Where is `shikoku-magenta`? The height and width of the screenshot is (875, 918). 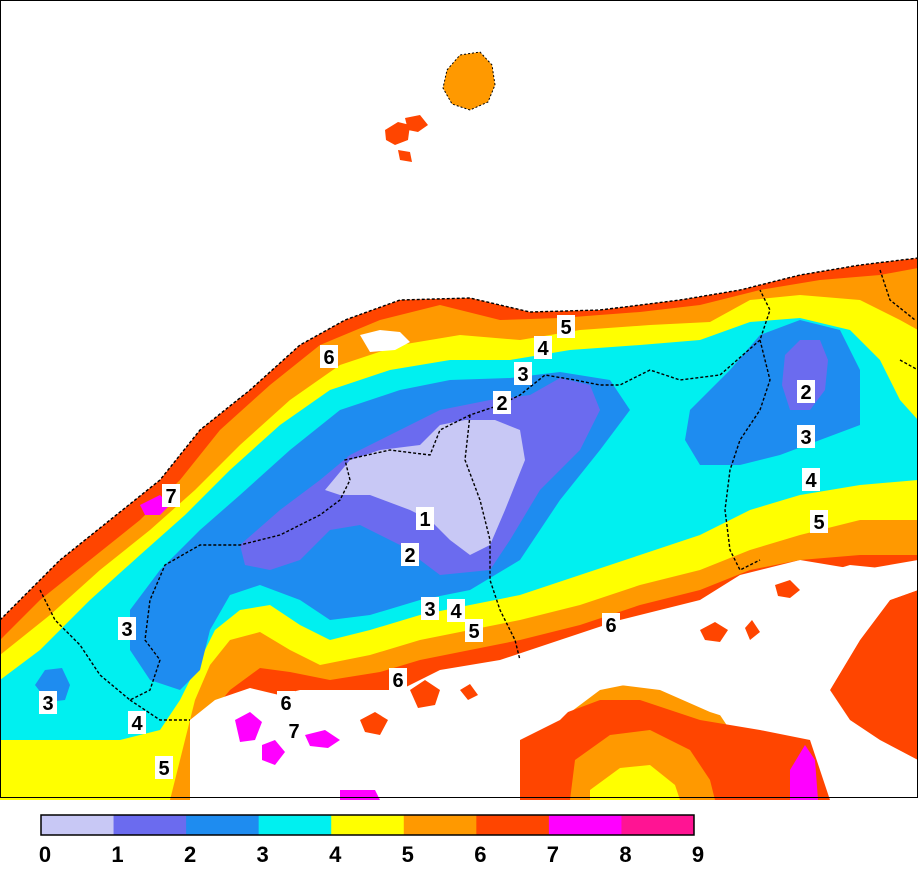 shikoku-magenta is located at coordinates (804, 772).